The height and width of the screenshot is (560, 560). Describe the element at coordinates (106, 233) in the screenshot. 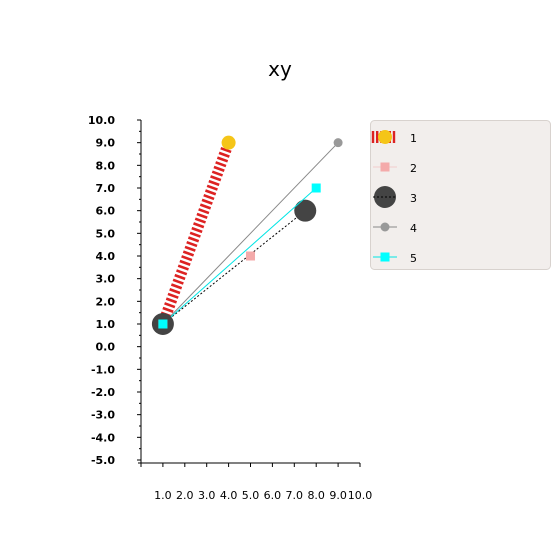

I see `y-tick-label: 5.0` at that location.